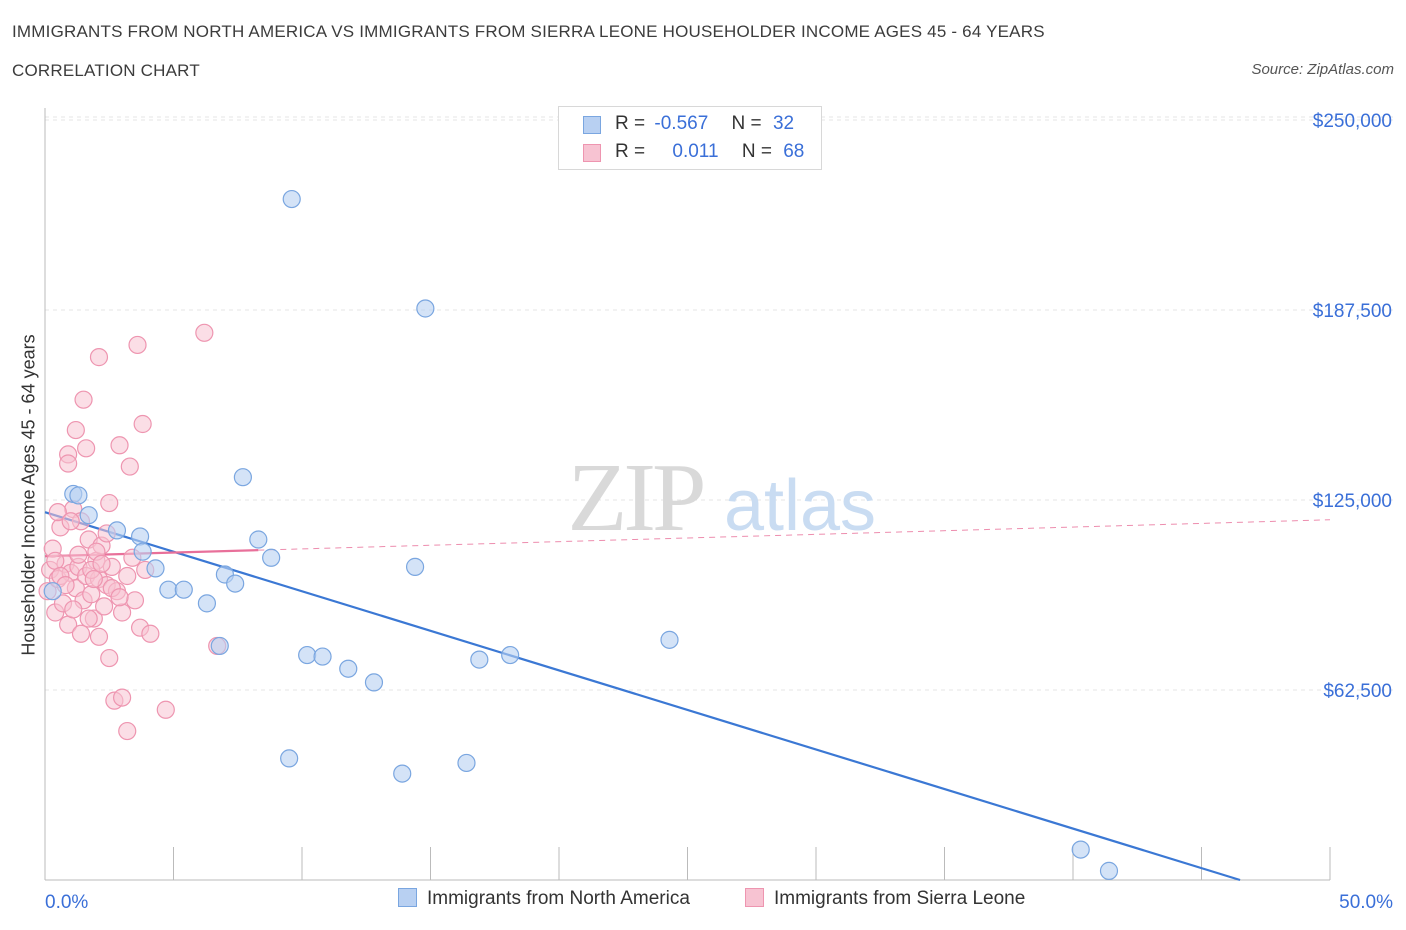  What do you see at coordinates (681, 123) in the screenshot?
I see `legend-r-value: -0.567` at bounding box center [681, 123].